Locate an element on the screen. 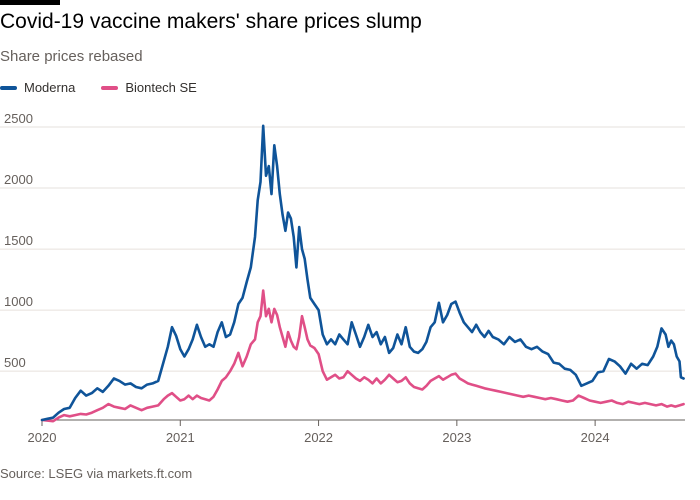 The height and width of the screenshot is (500, 700). chart-legend: Moderna Biontech SE is located at coordinates (111, 87).